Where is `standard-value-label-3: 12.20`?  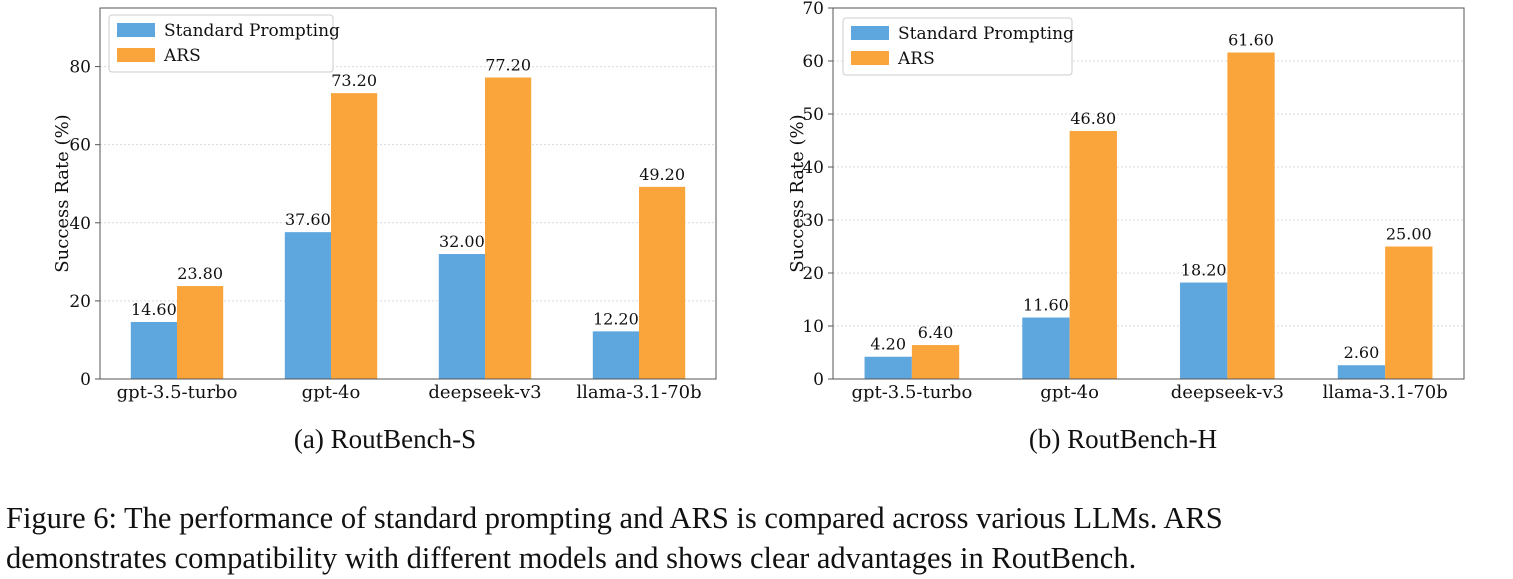
standard-value-label-3: 12.20 is located at coordinates (616, 318).